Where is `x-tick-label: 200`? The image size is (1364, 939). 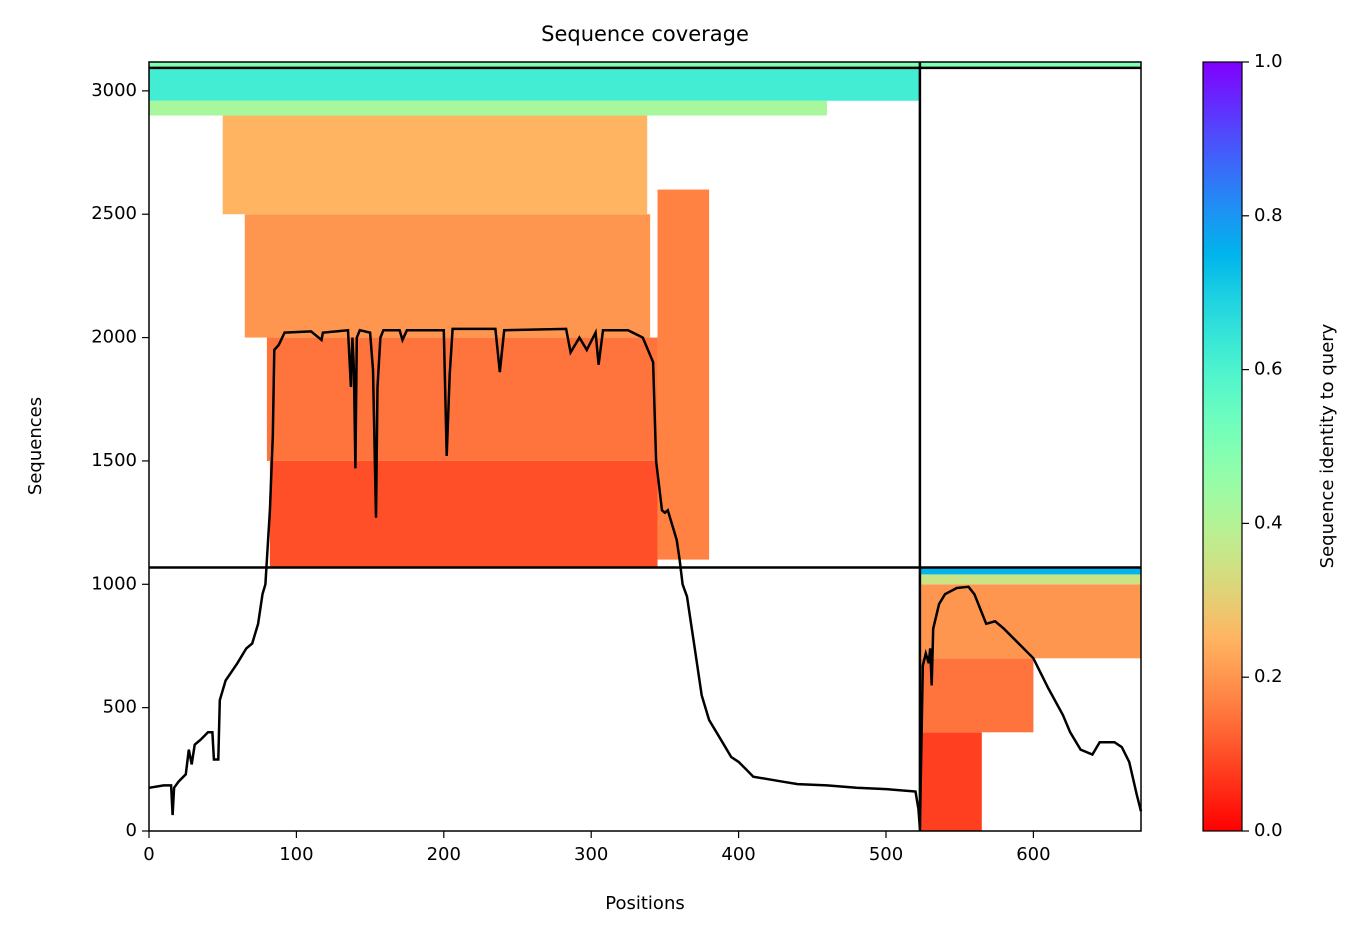 x-tick-label: 200 is located at coordinates (444, 854).